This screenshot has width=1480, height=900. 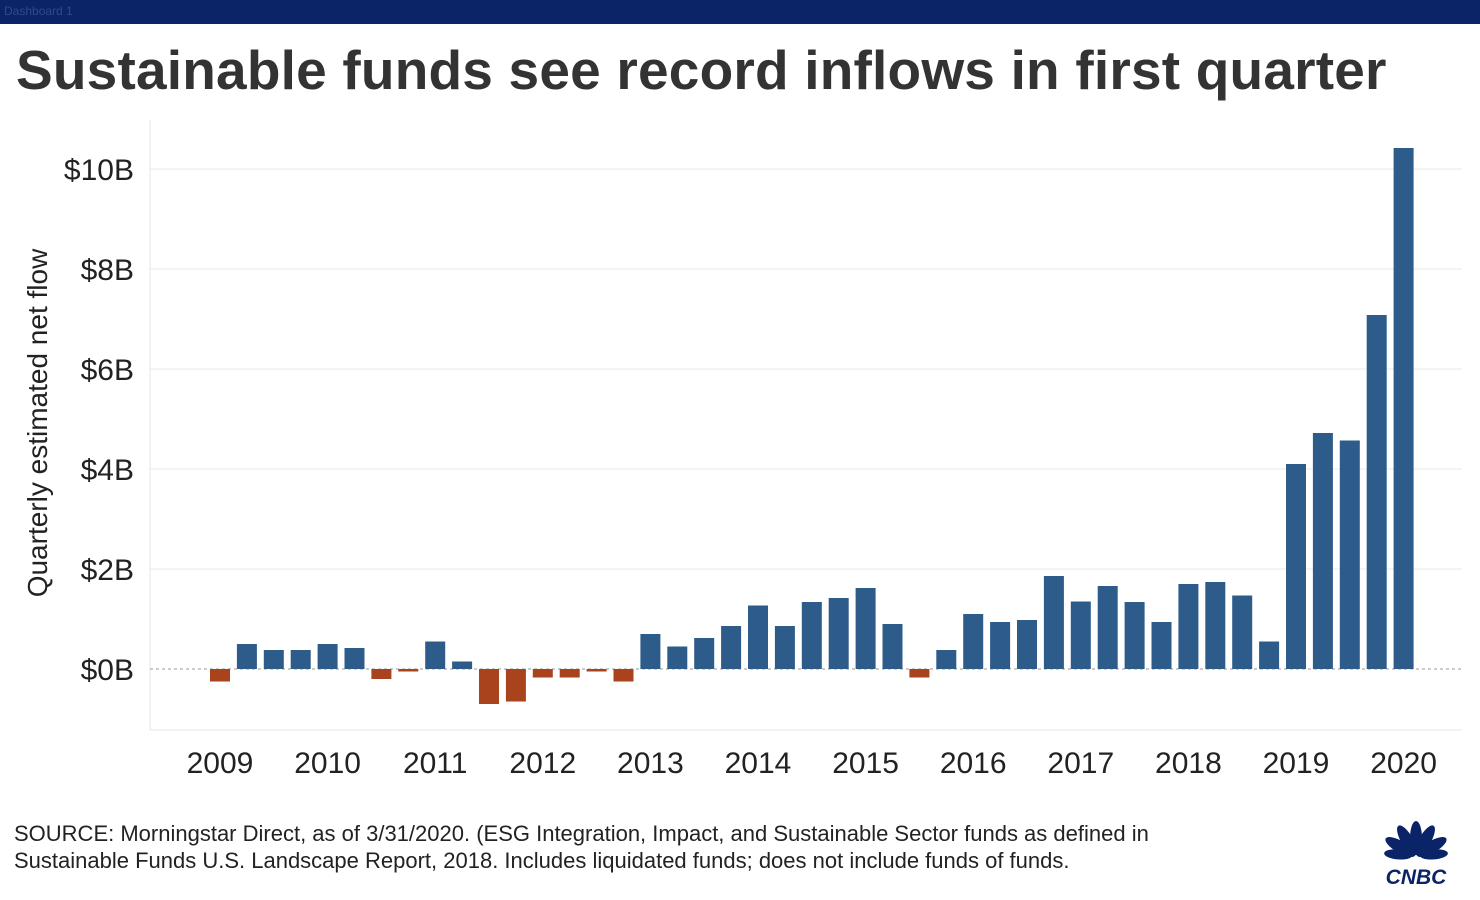 What do you see at coordinates (435, 763) in the screenshot?
I see `x-tick-label: 2011` at bounding box center [435, 763].